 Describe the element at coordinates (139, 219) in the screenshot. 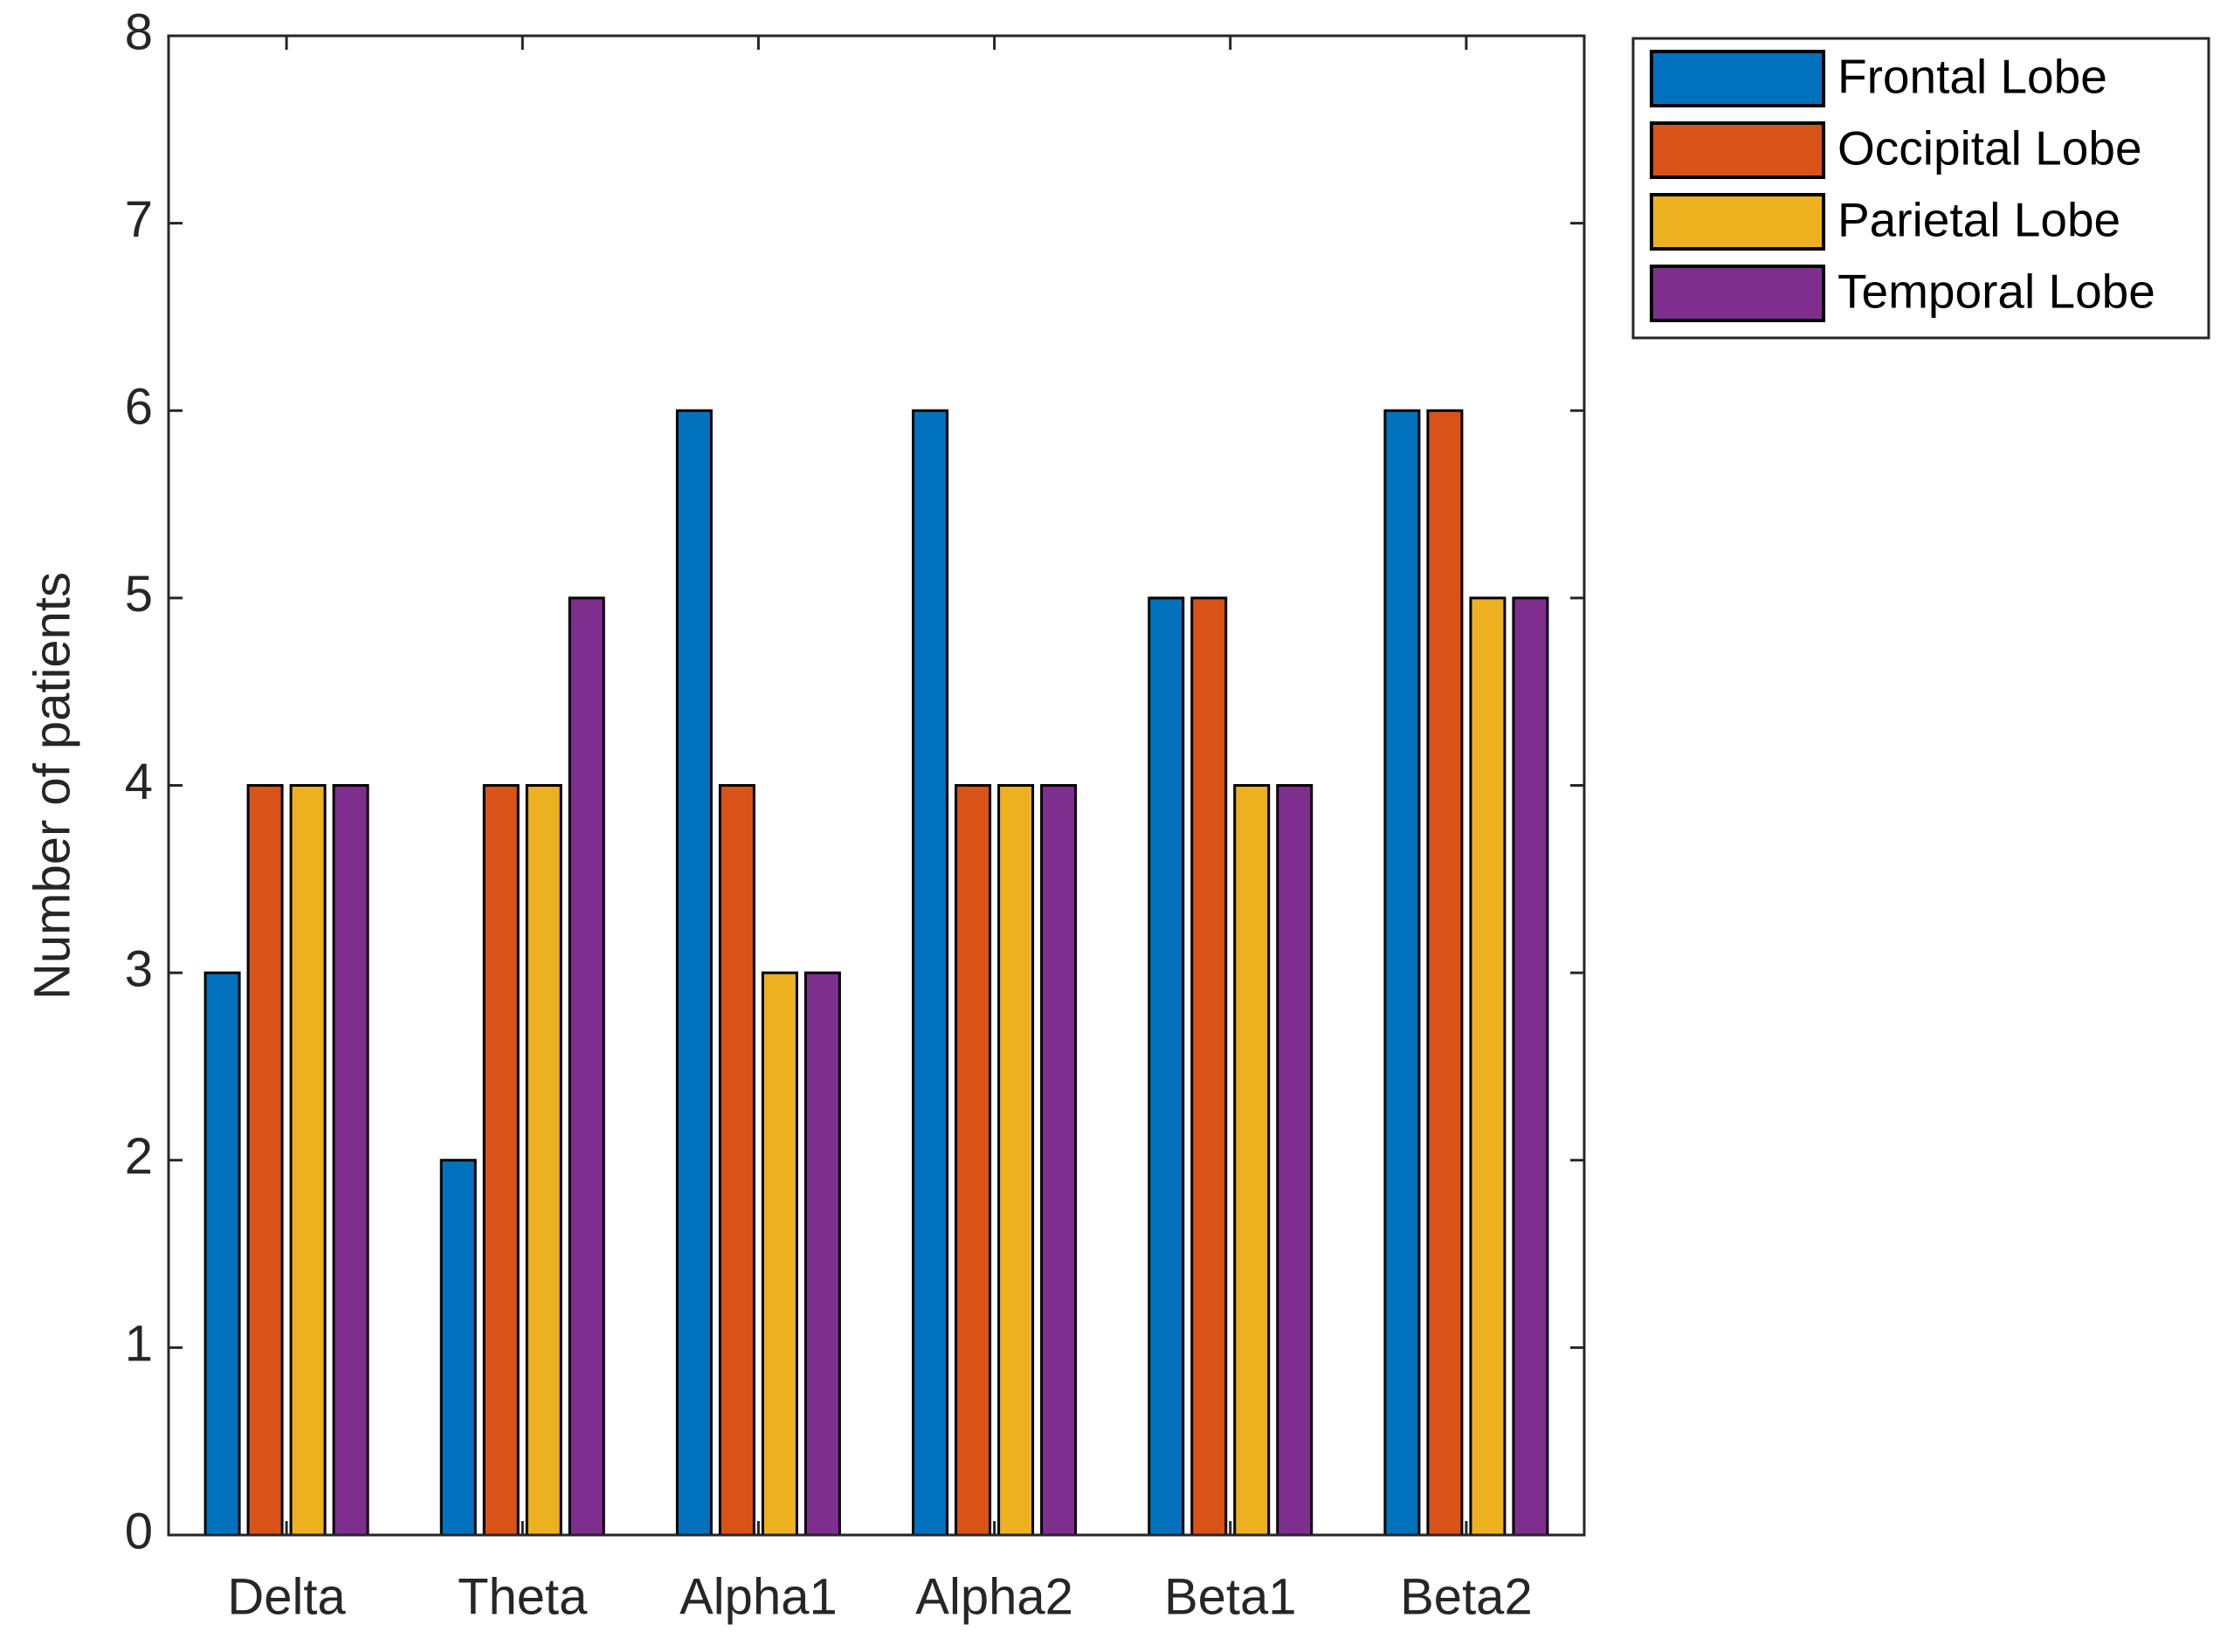

I see `y-tick-label: 7` at that location.